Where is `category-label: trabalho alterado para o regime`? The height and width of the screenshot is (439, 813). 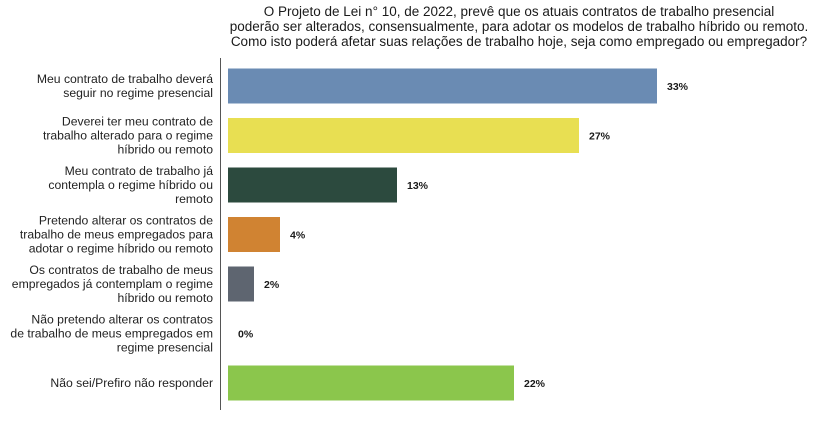
category-label: trabalho alterado para o regime is located at coordinates (128, 136).